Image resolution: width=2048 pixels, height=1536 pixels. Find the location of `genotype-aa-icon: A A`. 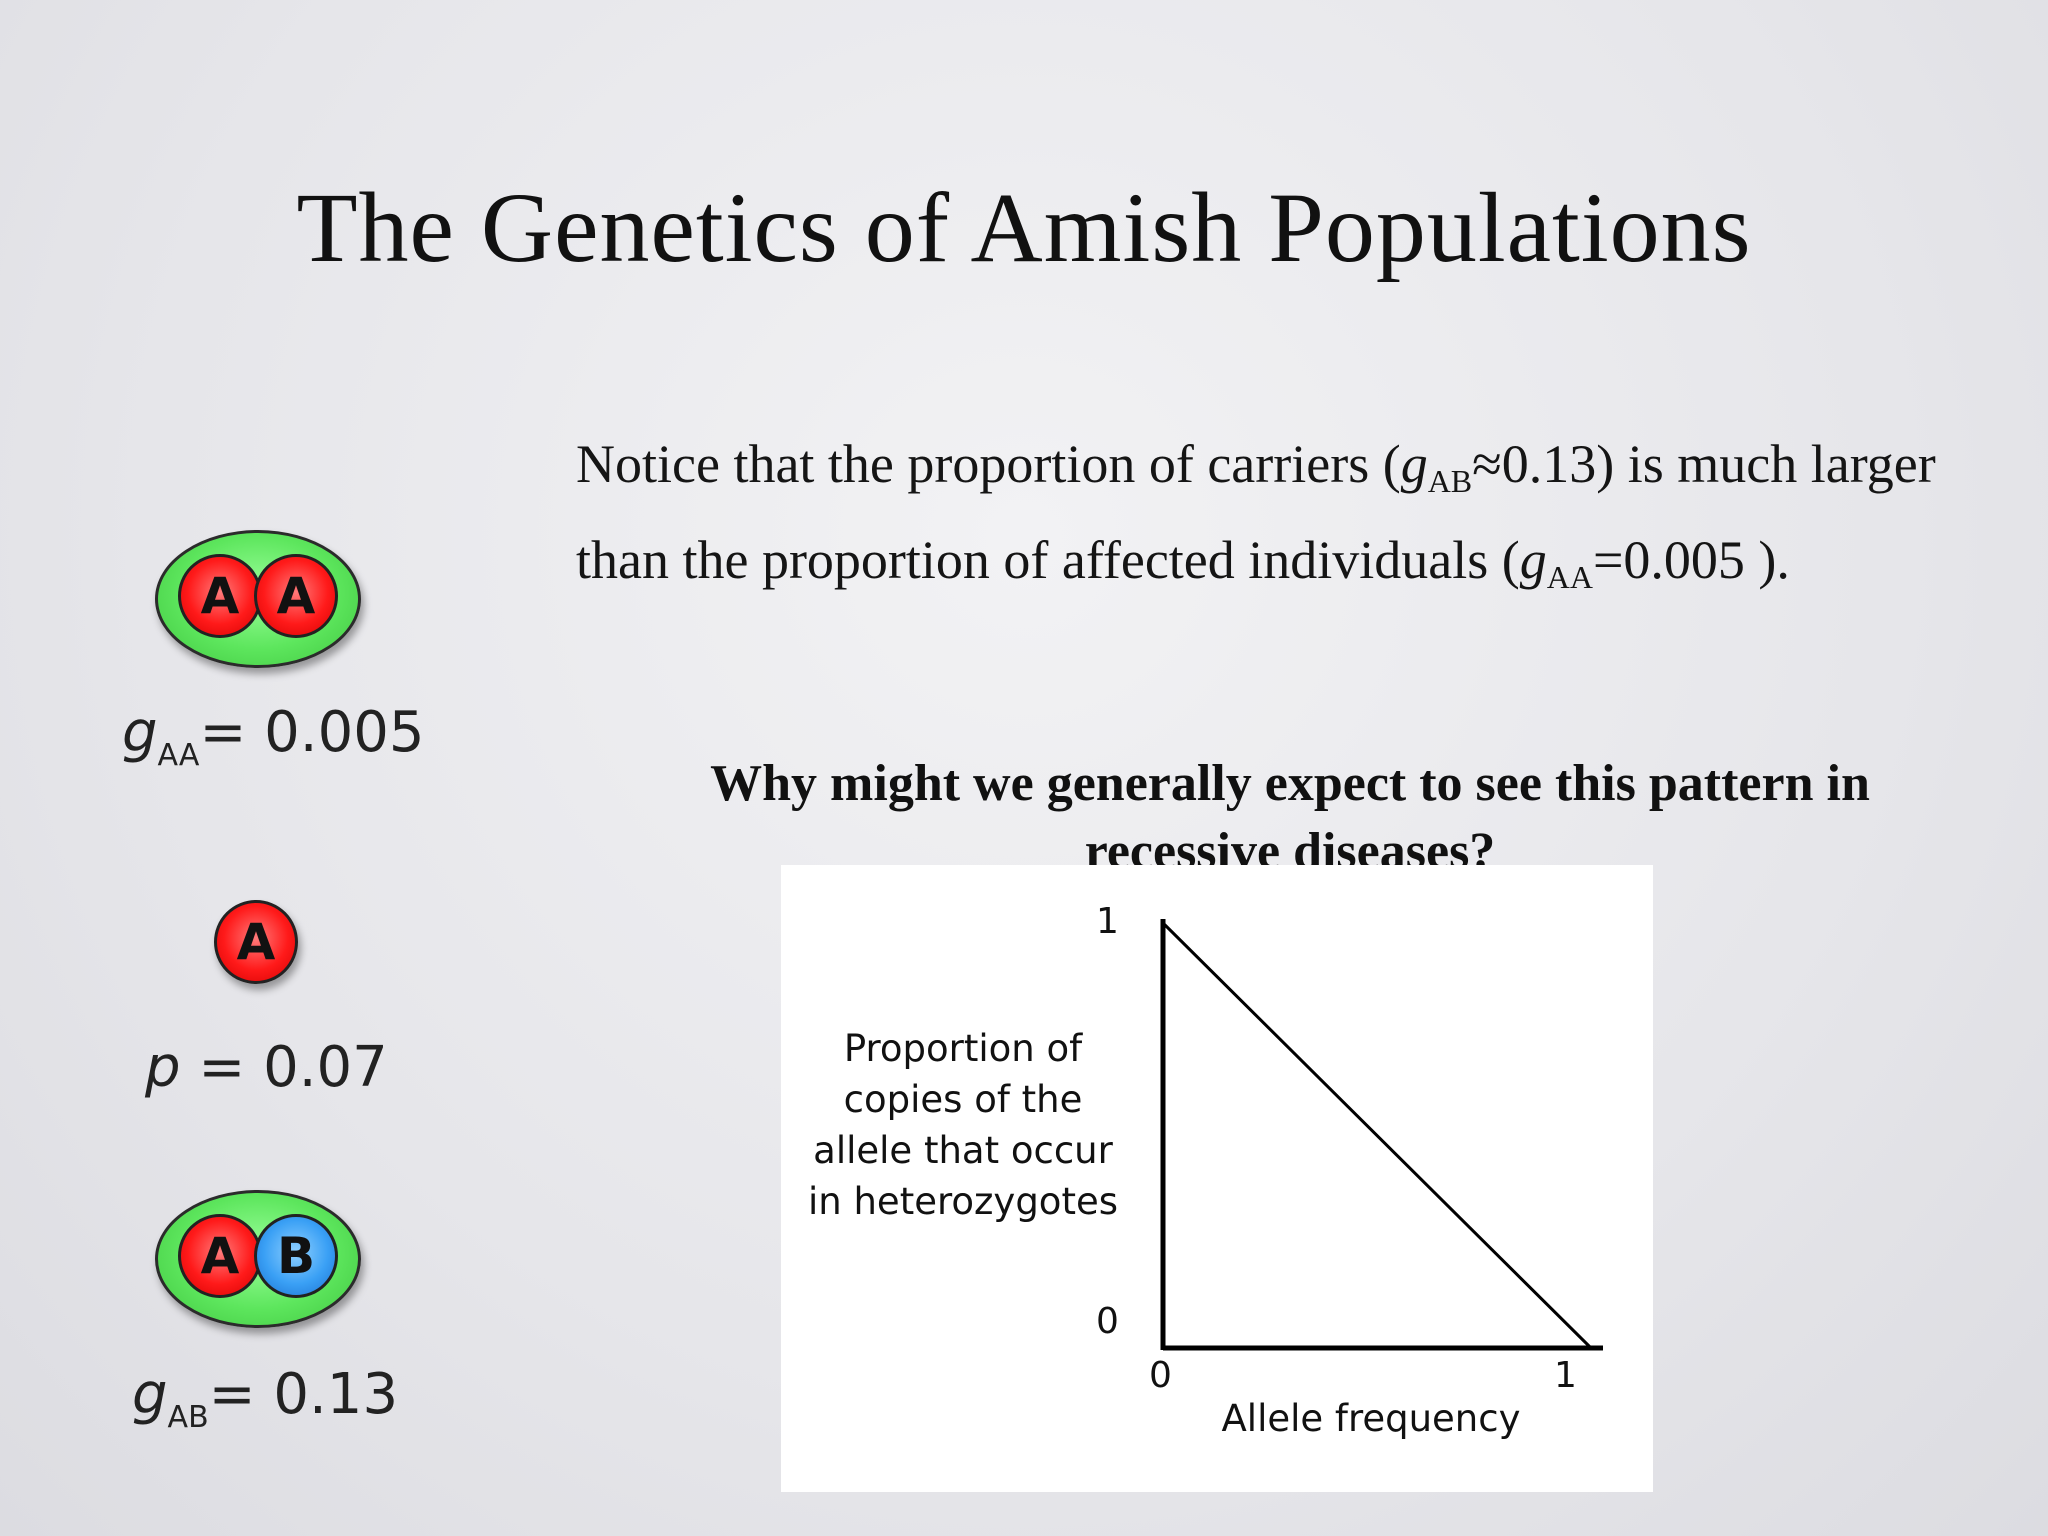

genotype-aa-icon: A A is located at coordinates (258, 599).